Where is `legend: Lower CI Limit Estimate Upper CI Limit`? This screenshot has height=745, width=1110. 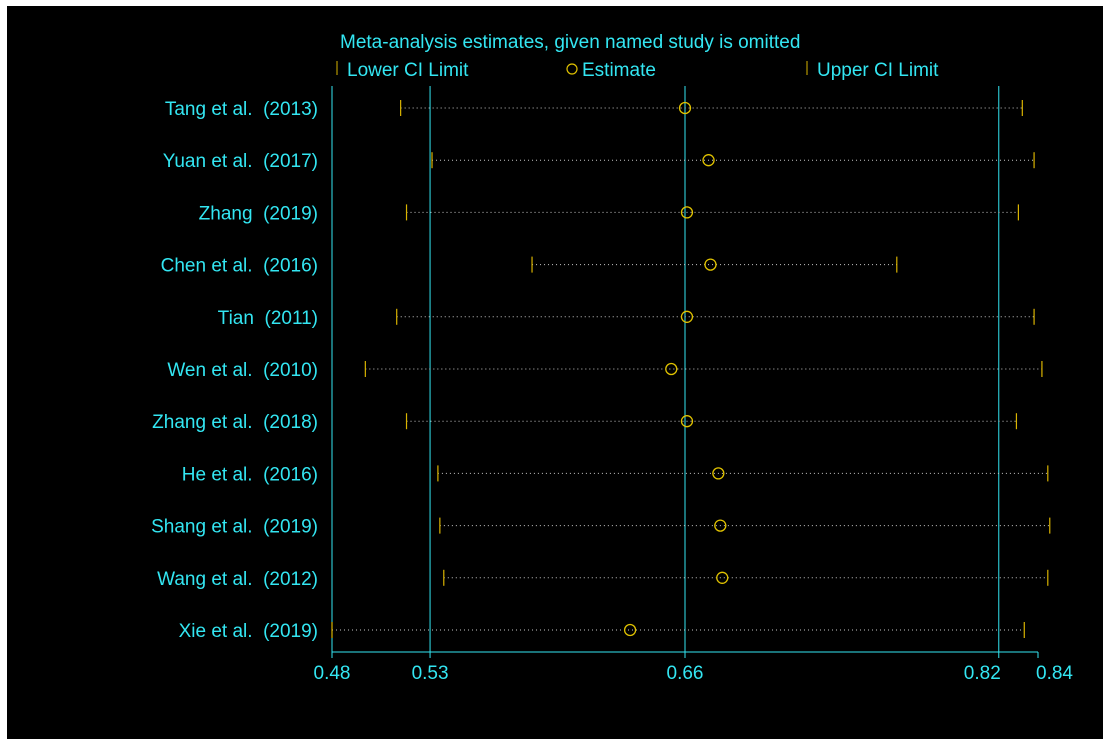 legend: Lower CI Limit Estimate Upper CI Limit is located at coordinates (637, 70).